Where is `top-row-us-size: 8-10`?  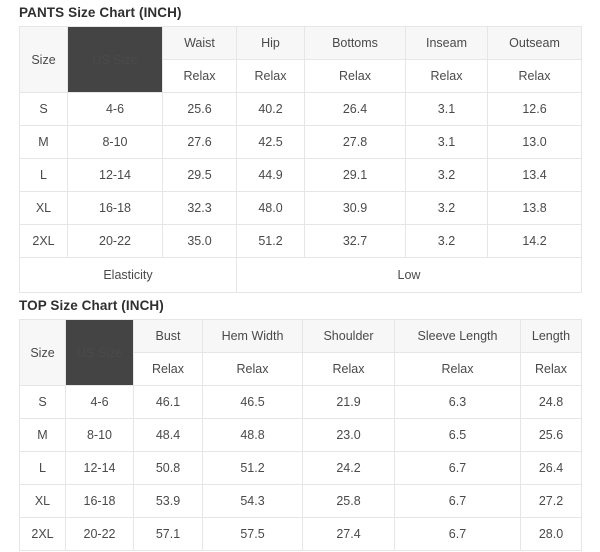
top-row-us-size: 8-10 is located at coordinates (99, 435).